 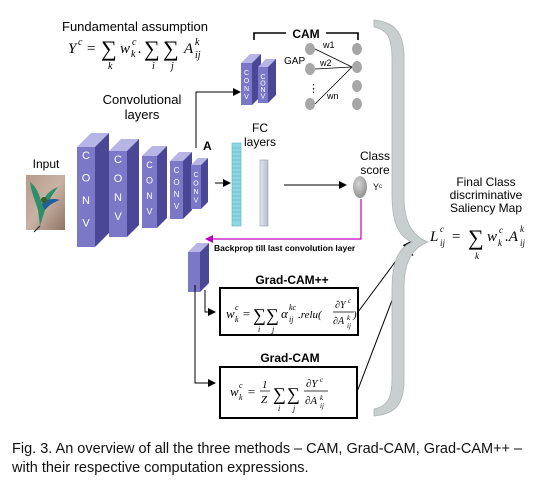 What do you see at coordinates (205, 336) in the screenshot?
I see `to-gradcam-arrow` at bounding box center [205, 336].